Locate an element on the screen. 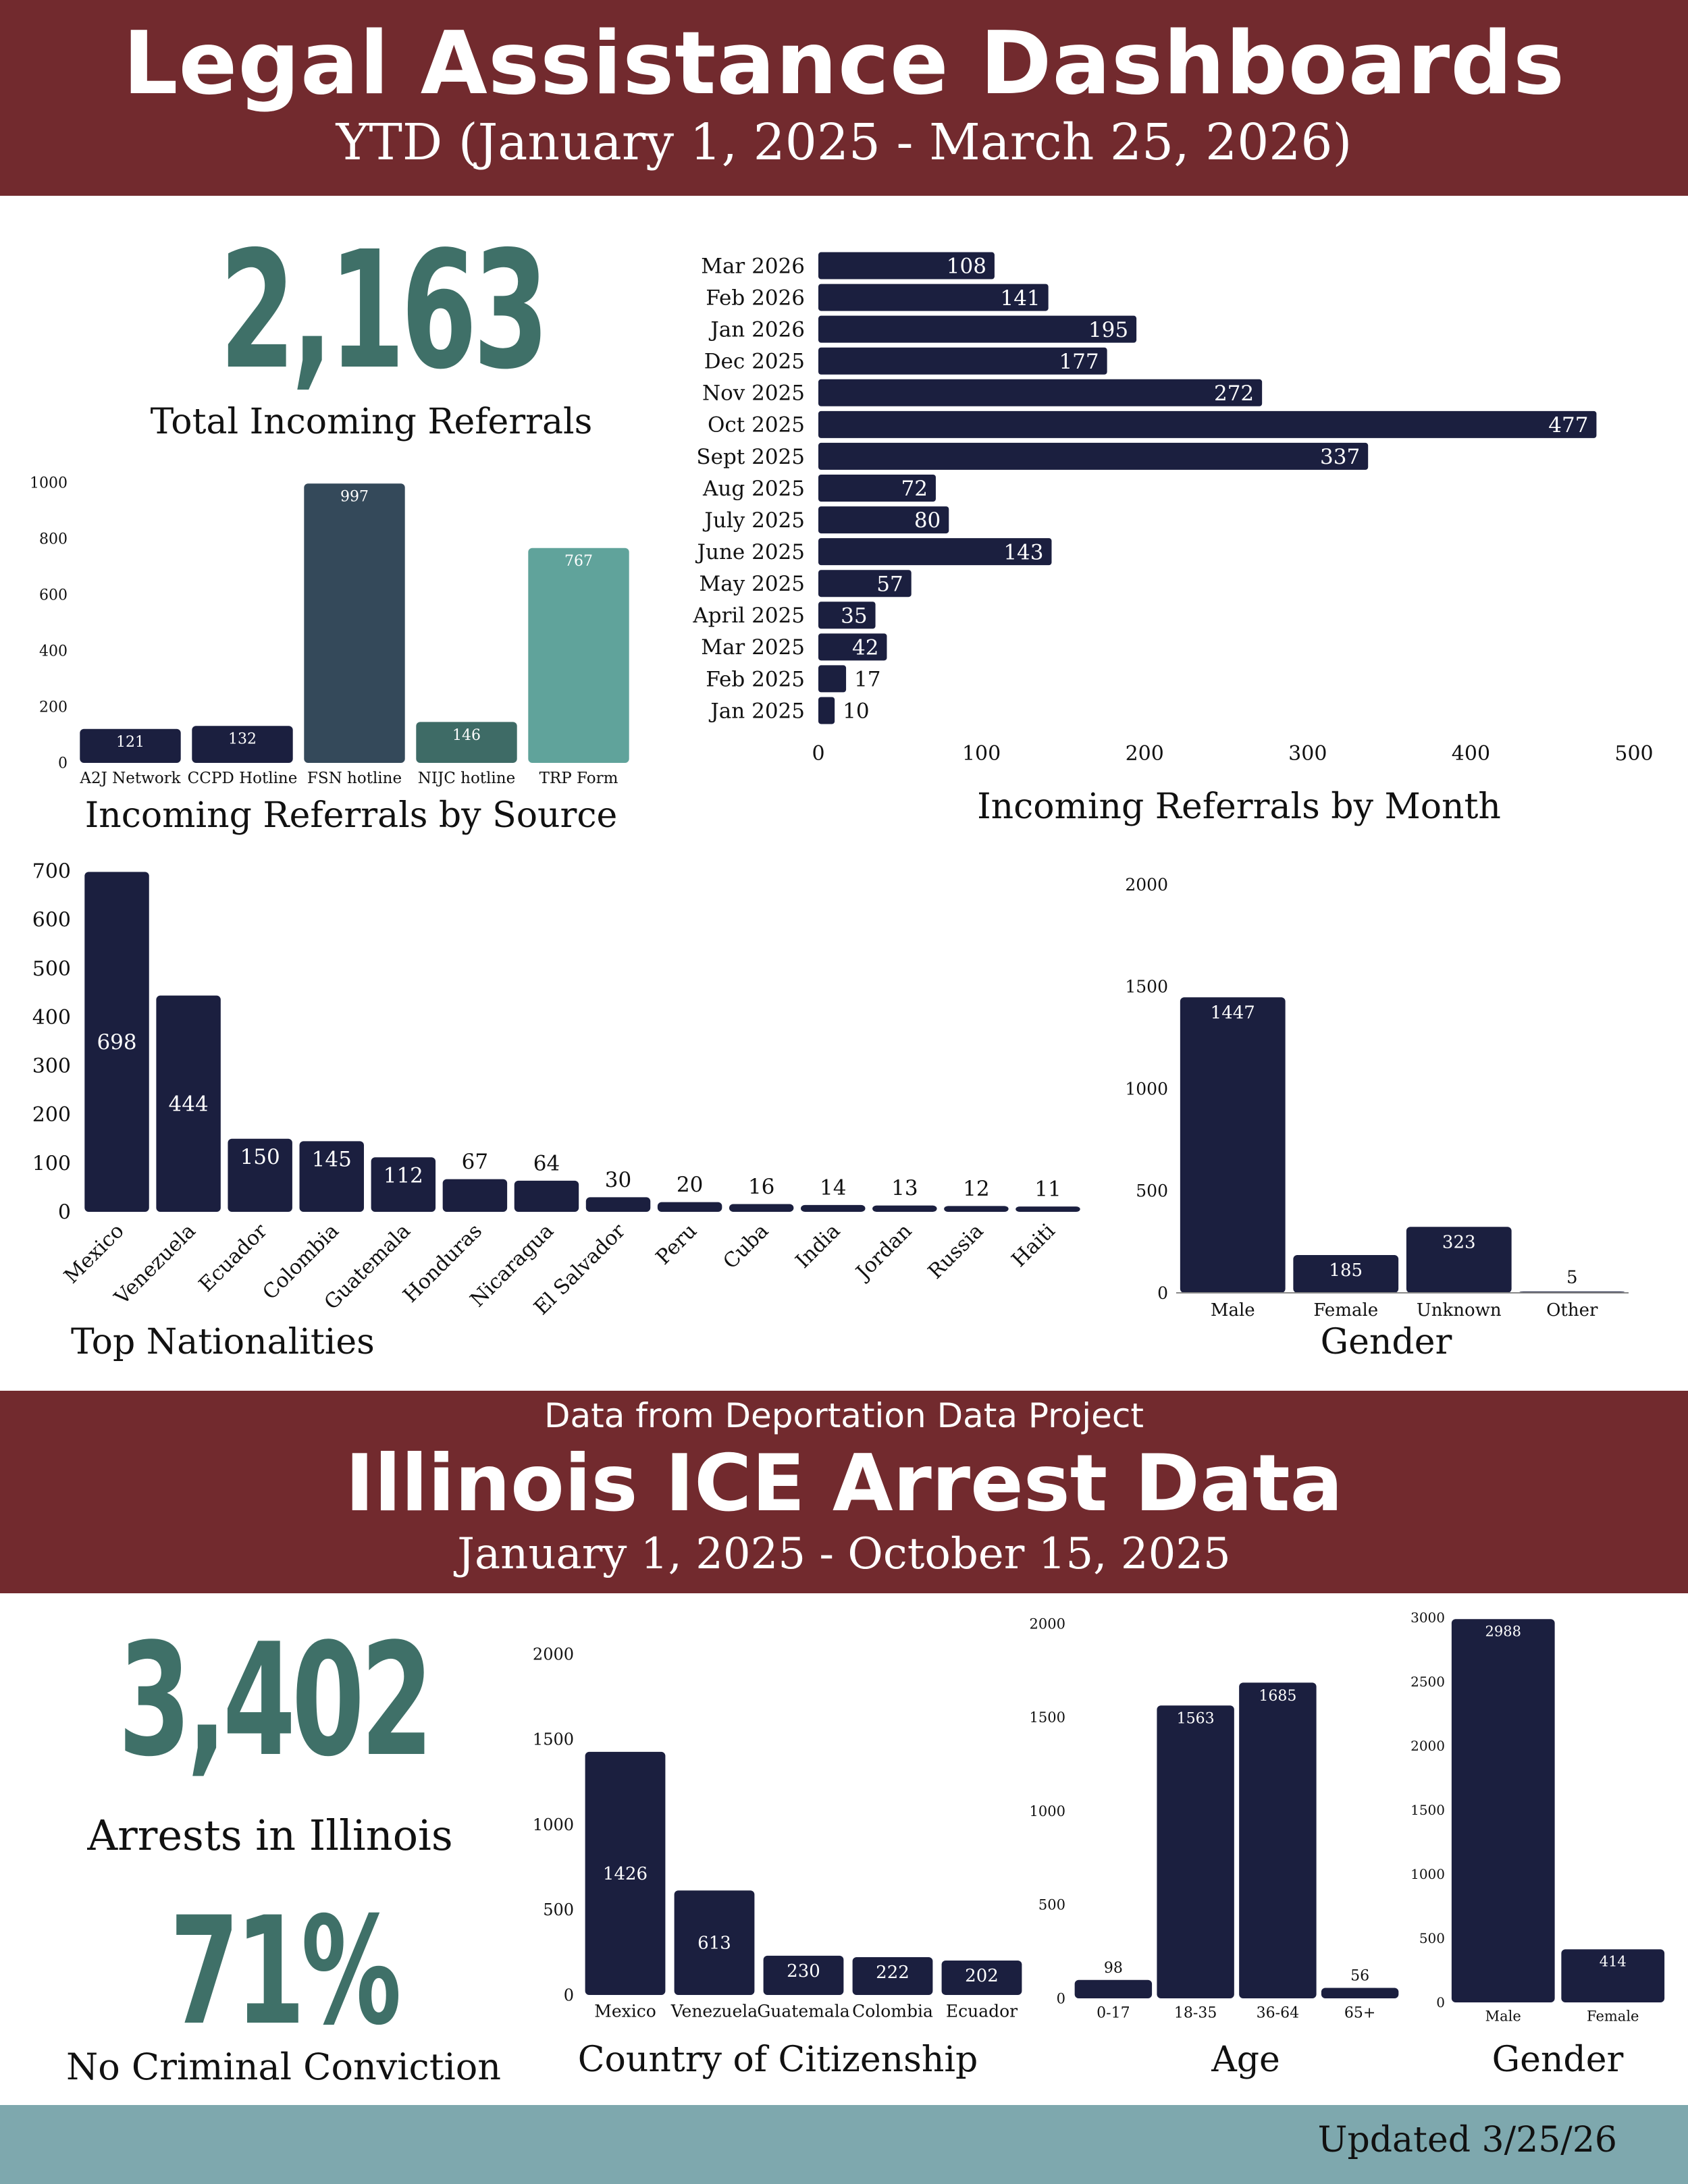 The height and width of the screenshot is (2184, 1688). bar-value-label: 272 is located at coordinates (1234, 393).